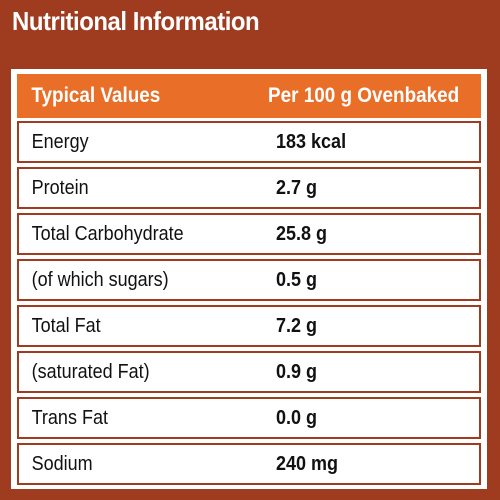 The height and width of the screenshot is (500, 500). I want to click on nutrient-name: Total Carbohydrate, so click(107, 233).